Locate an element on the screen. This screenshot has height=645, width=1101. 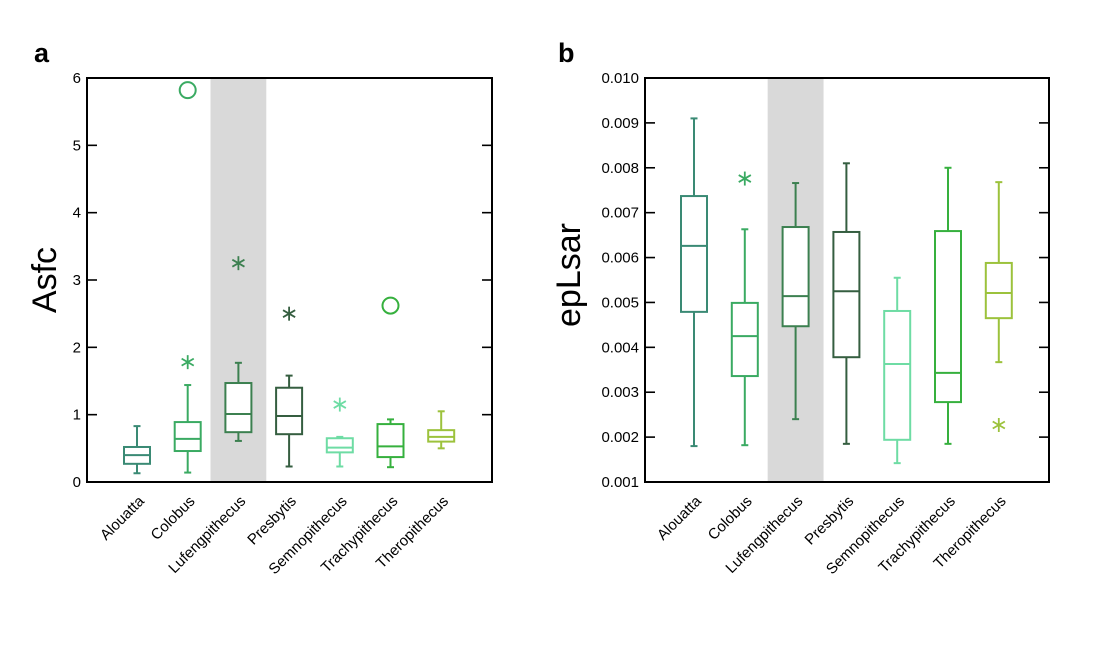
y-tick-label: 0.002 is located at coordinates (620, 437).